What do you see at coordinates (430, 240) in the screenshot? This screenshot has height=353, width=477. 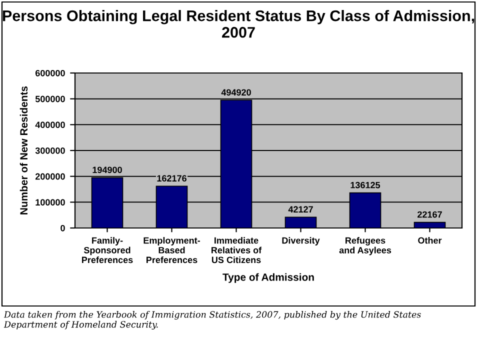 I see `x-tick-label: Other` at bounding box center [430, 240].